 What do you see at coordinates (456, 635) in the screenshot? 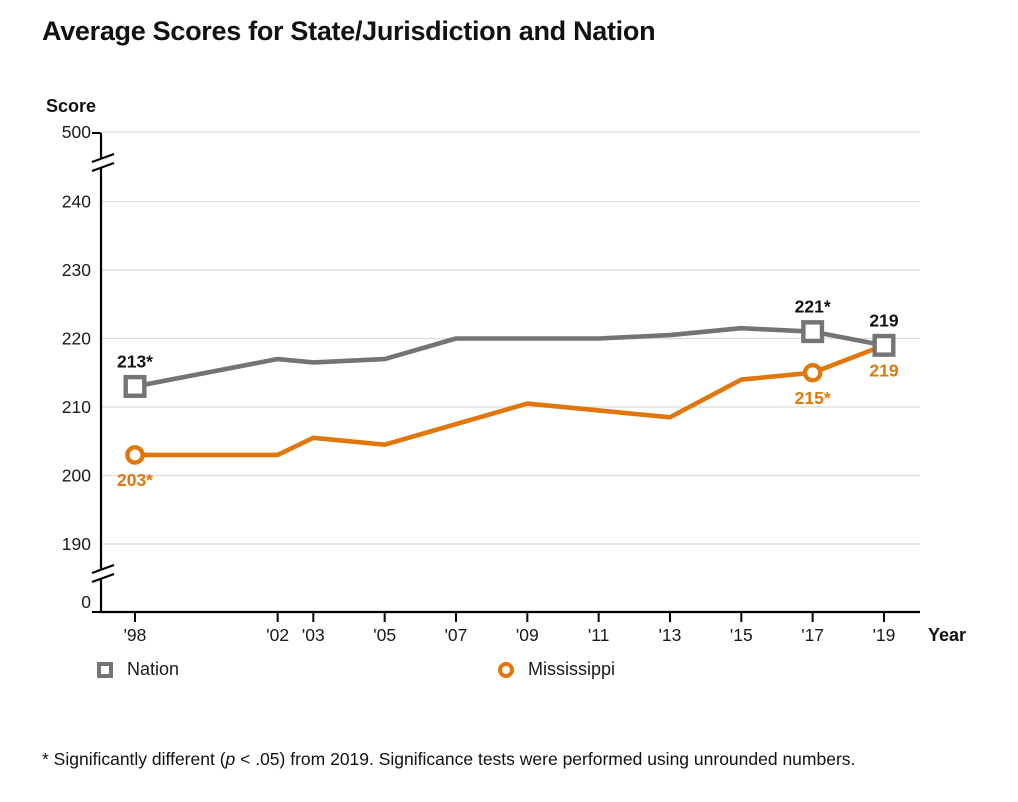
I see `x-tick-label: '07` at bounding box center [456, 635].